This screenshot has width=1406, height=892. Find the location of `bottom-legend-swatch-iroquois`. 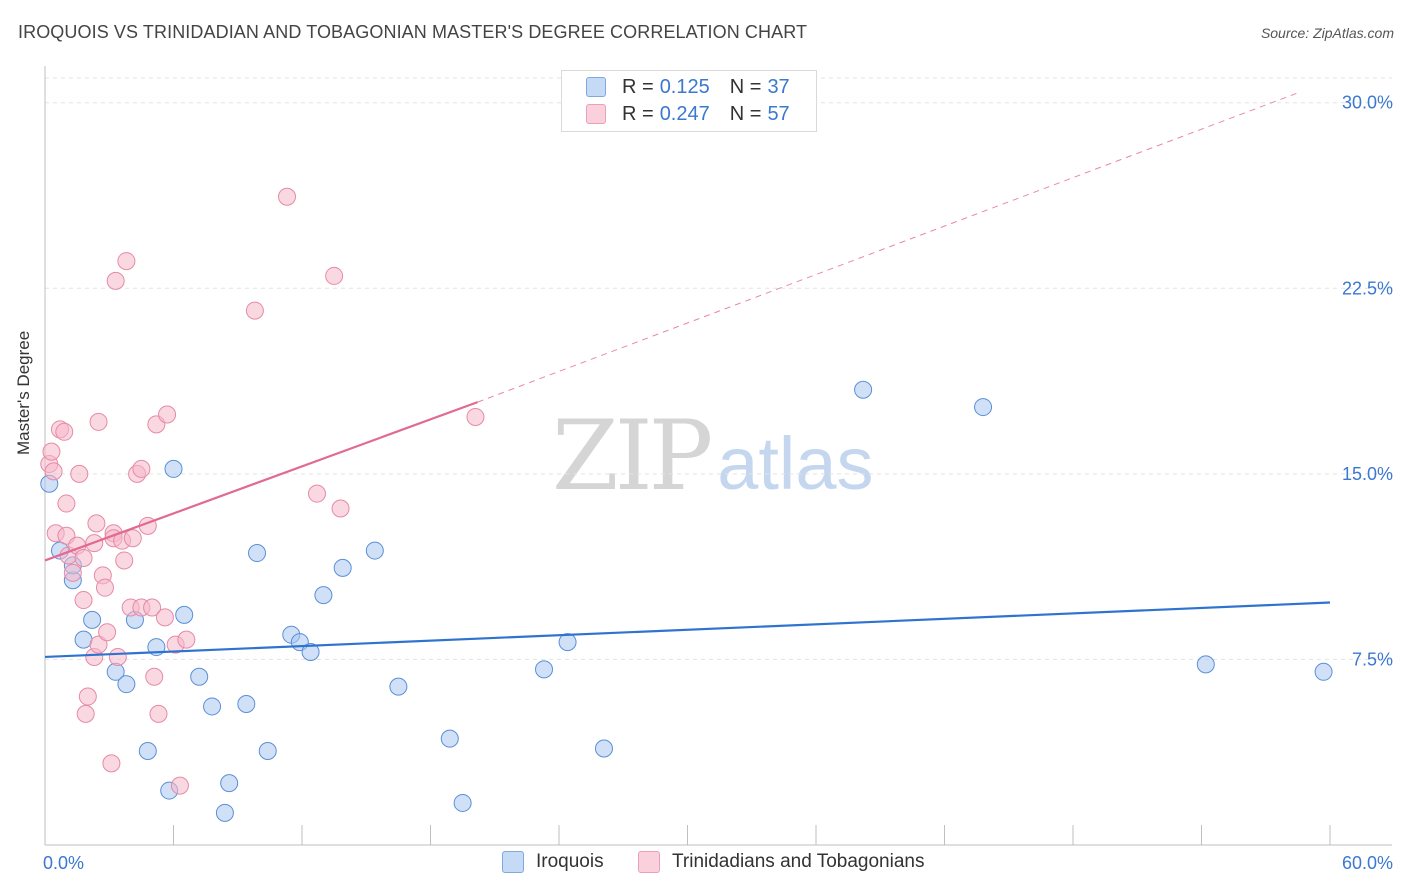

bottom-legend-swatch-iroquois is located at coordinates (513, 862).